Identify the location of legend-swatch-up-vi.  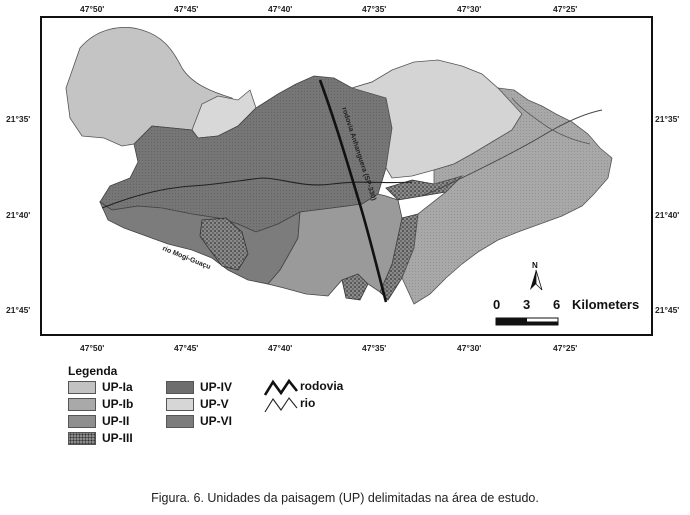
(180, 421).